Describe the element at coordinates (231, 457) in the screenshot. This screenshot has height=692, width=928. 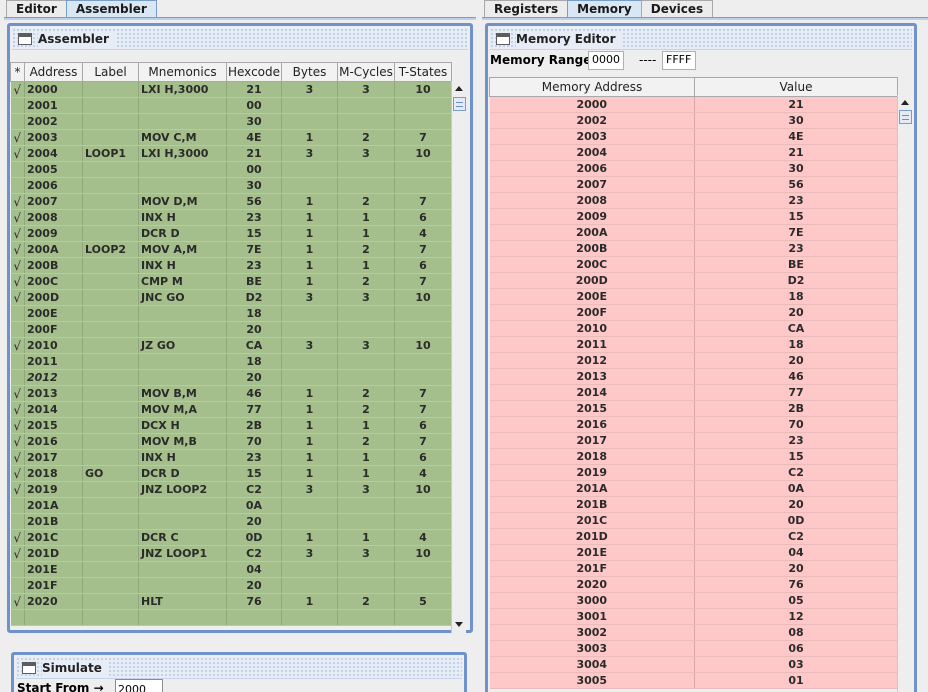
I see `table-row: √ 2017 INX H 23 1 1 6` at that location.